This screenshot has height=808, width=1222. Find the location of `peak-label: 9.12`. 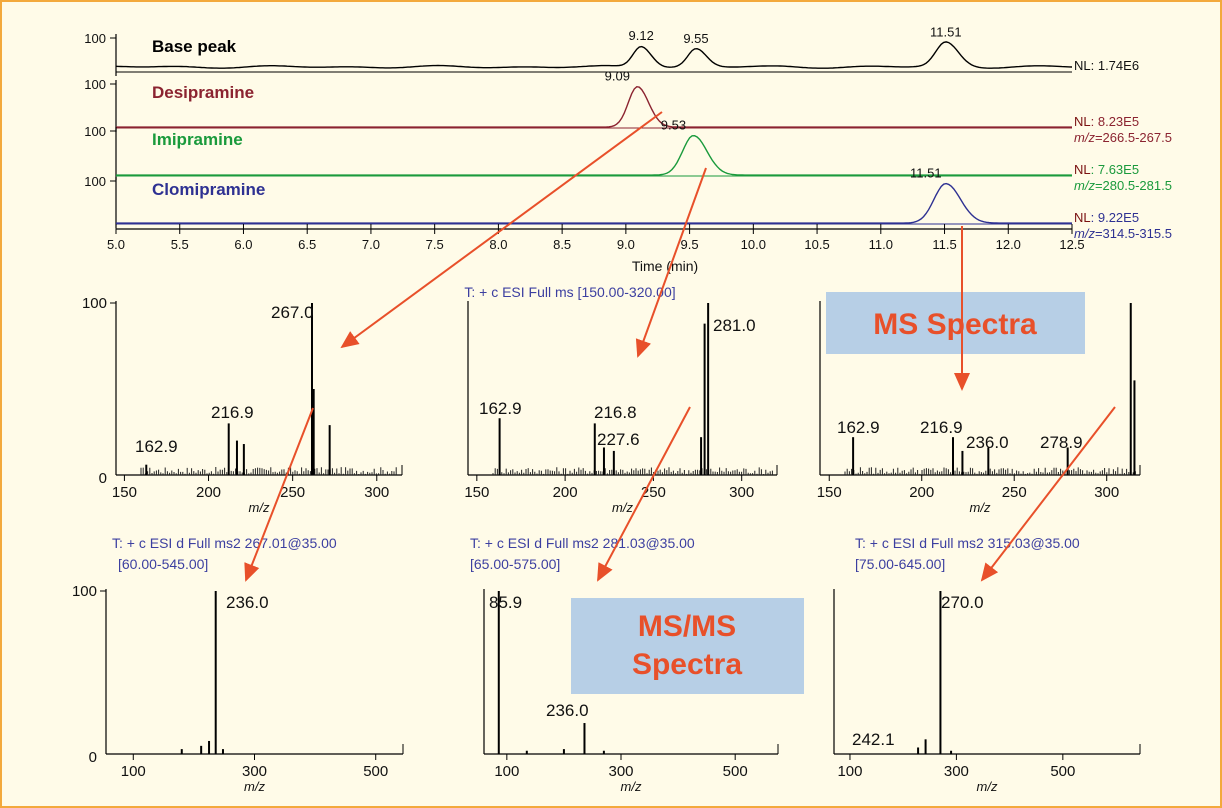

peak-label: 9.12 is located at coordinates (641, 35).